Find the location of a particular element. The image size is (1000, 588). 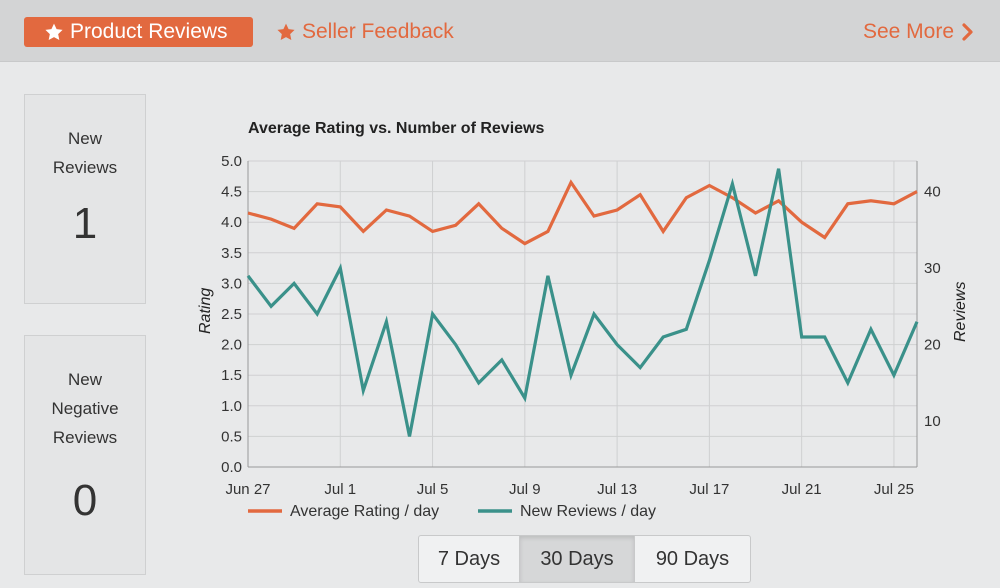

new-reviews-label-line2: Reviews is located at coordinates (85, 167).